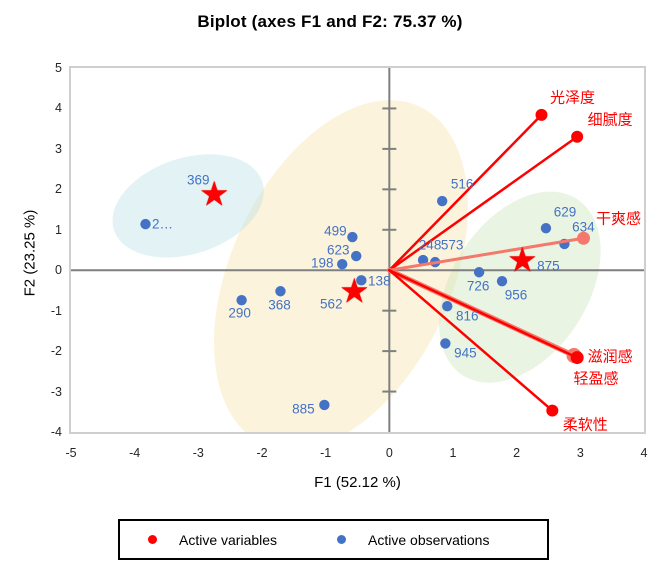  I want to click on cluster-ellipse-cluster-right, so click(520, 287).